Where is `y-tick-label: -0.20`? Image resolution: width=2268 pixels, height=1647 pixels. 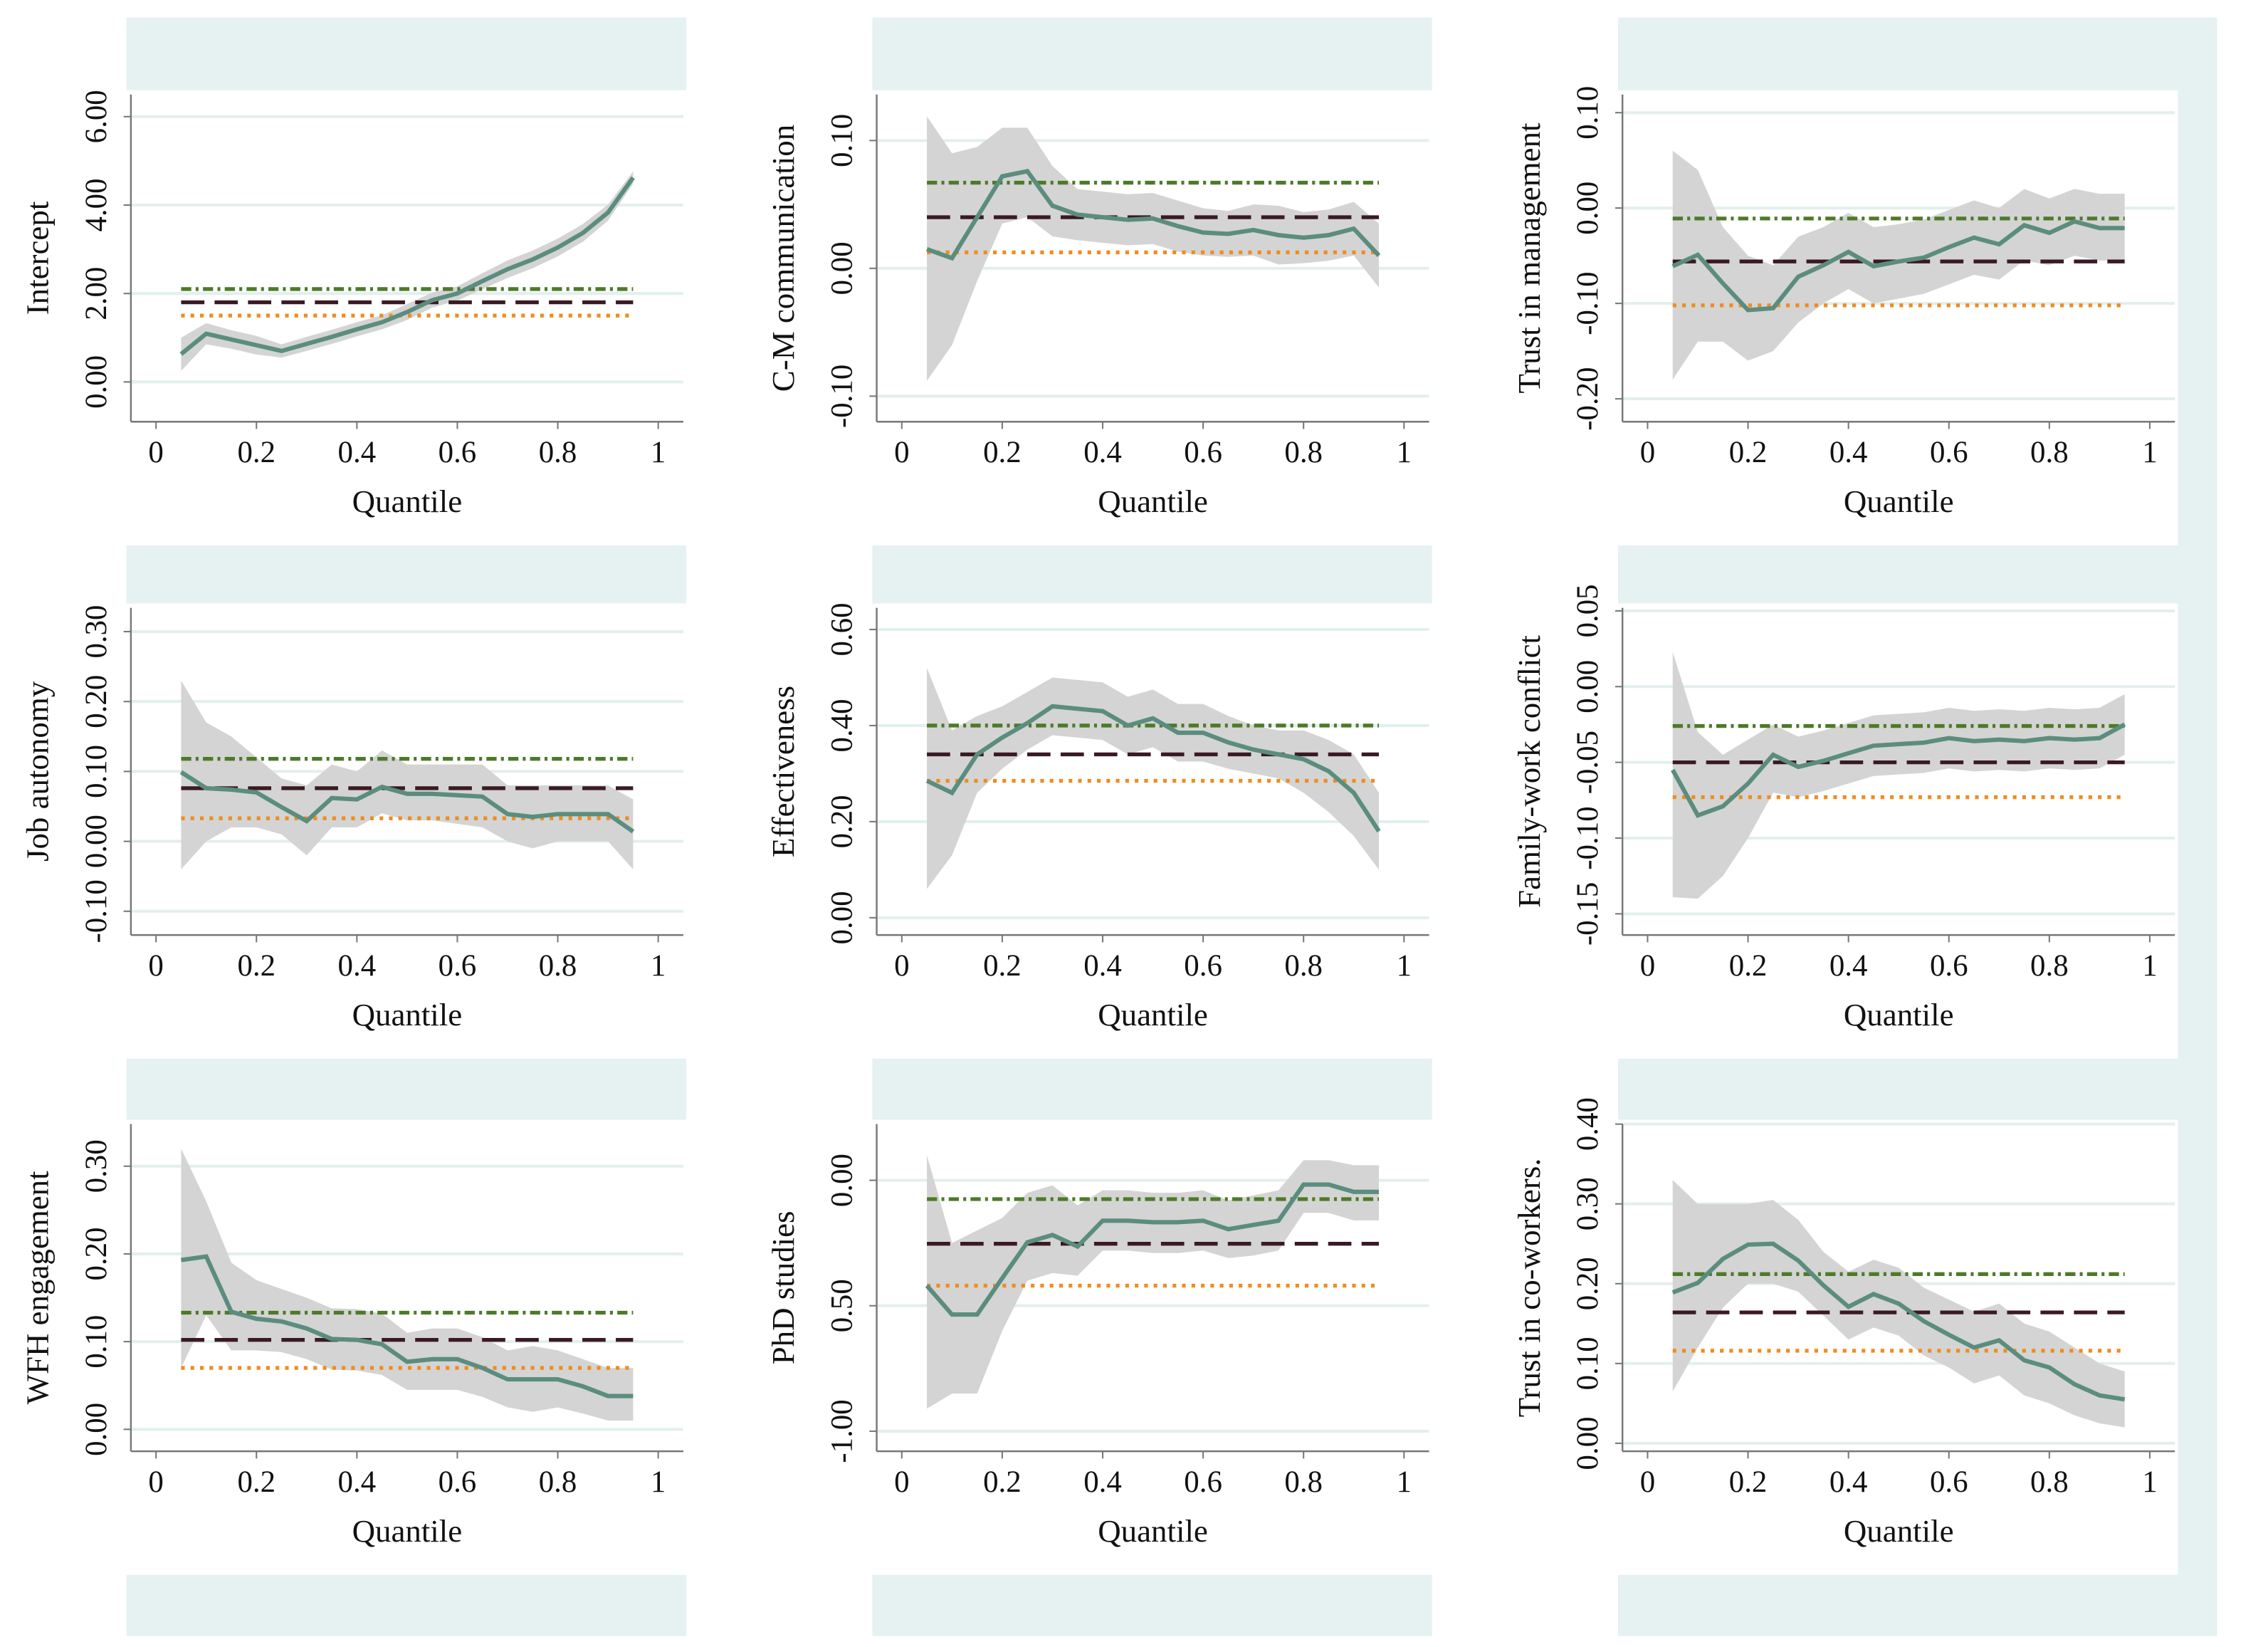
y-tick-label: -0.20 is located at coordinates (1588, 399).